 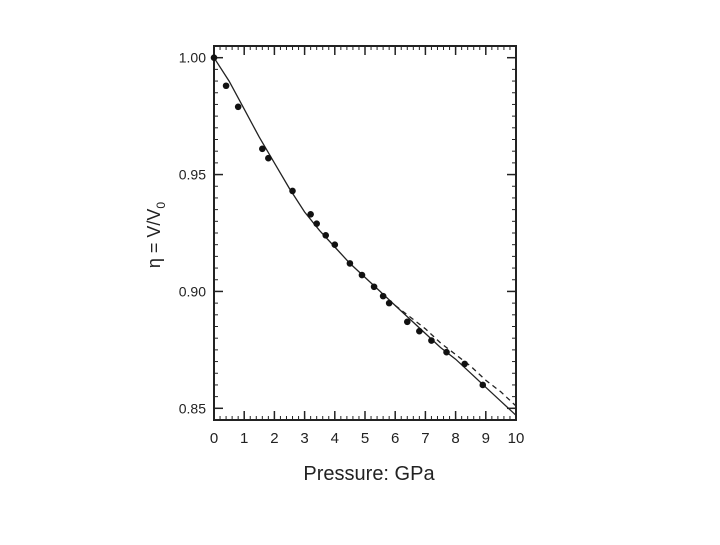 I want to click on x-tick-label: 6, so click(x=395, y=438).